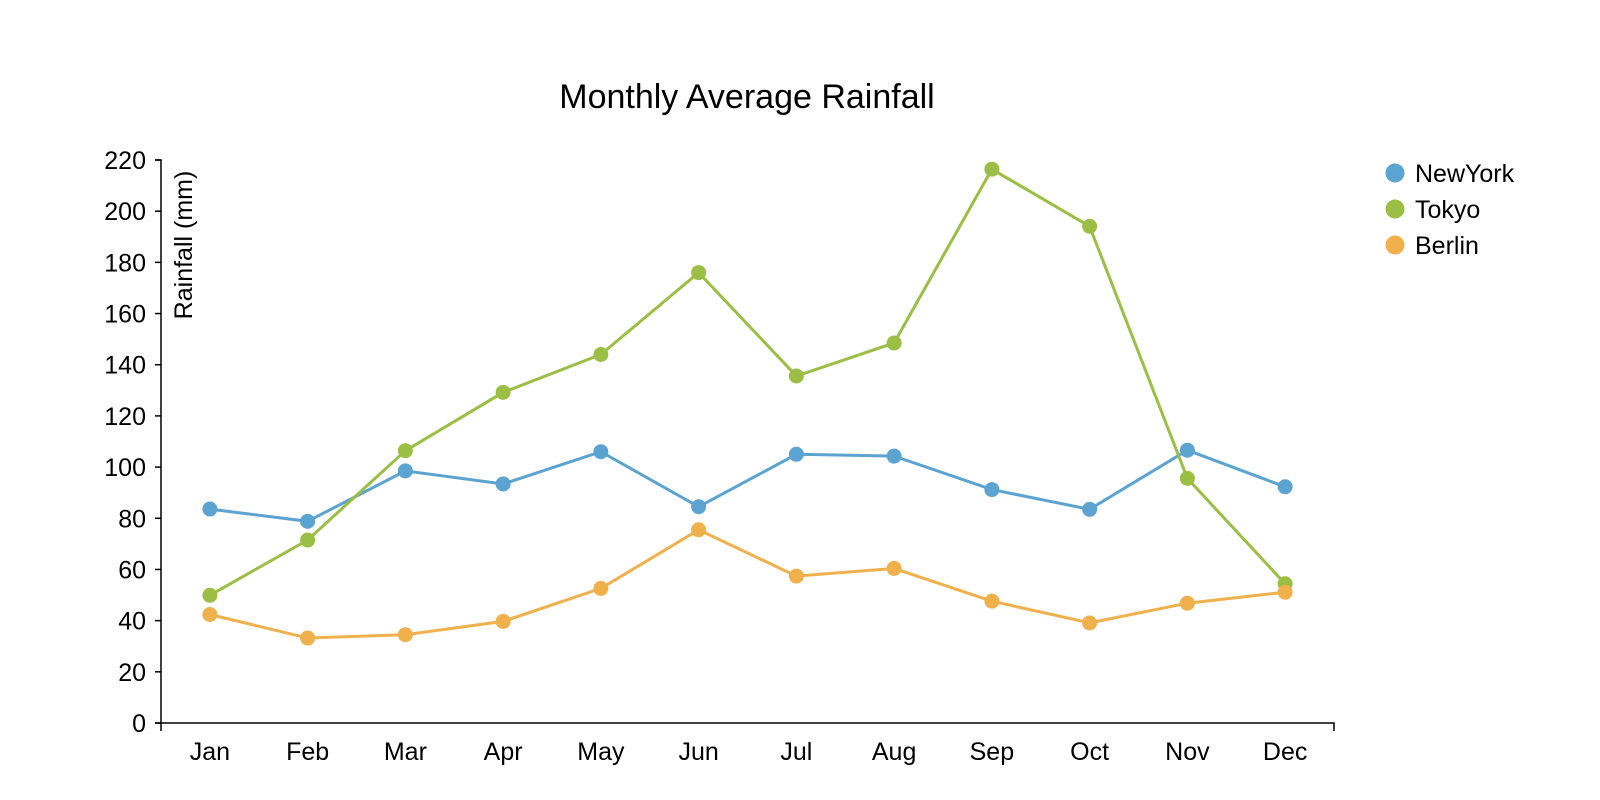  I want to click on x-tick-label: Jan, so click(210, 752).